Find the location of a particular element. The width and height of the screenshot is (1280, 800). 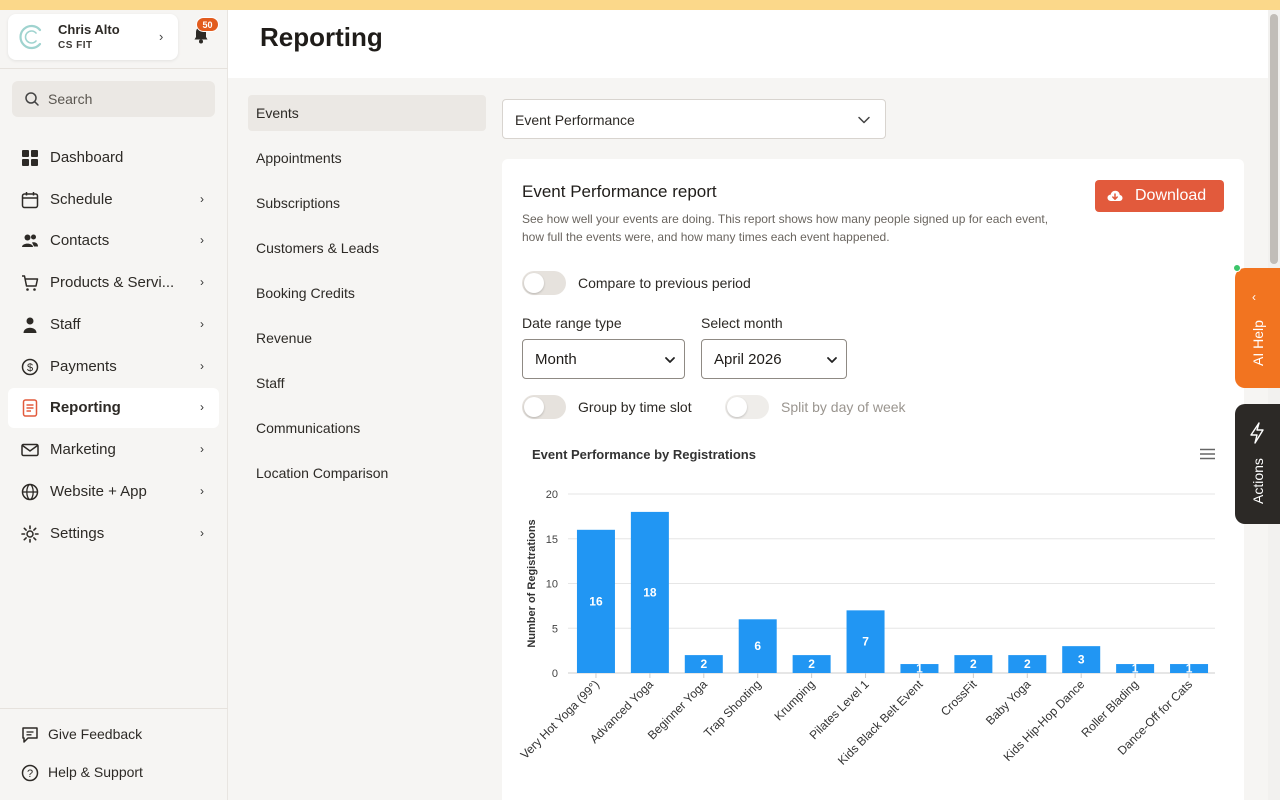

chevron-left-icon: ‹ is located at coordinates (1254, 297).